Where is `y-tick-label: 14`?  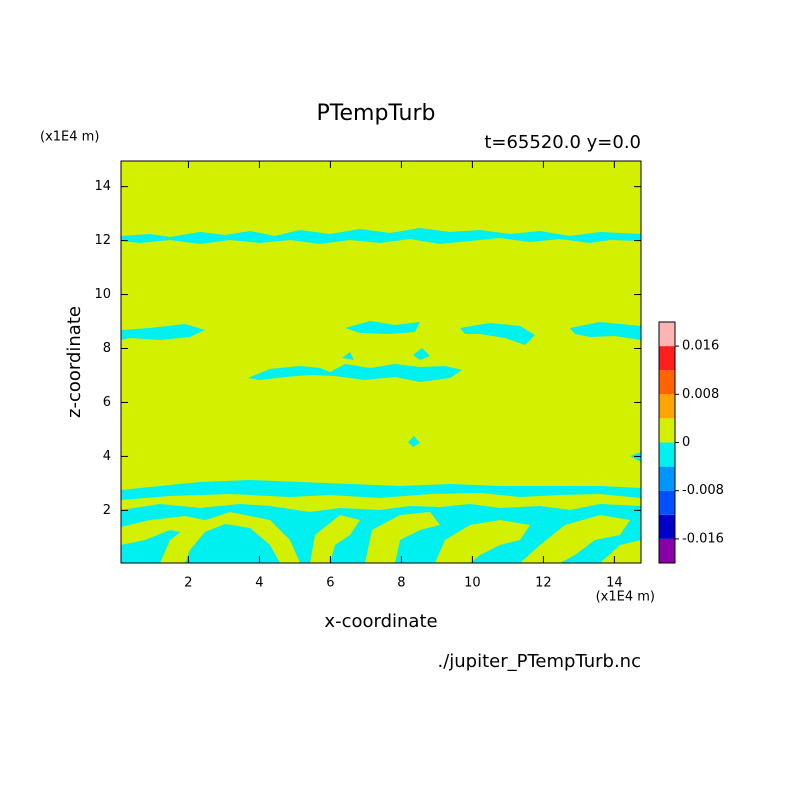 y-tick-label: 14 is located at coordinates (102, 186).